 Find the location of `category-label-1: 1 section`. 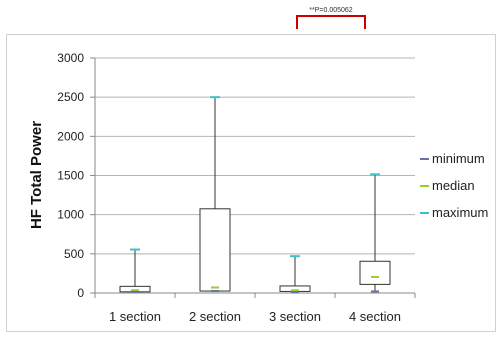

category-label-1: 1 section is located at coordinates (135, 316).